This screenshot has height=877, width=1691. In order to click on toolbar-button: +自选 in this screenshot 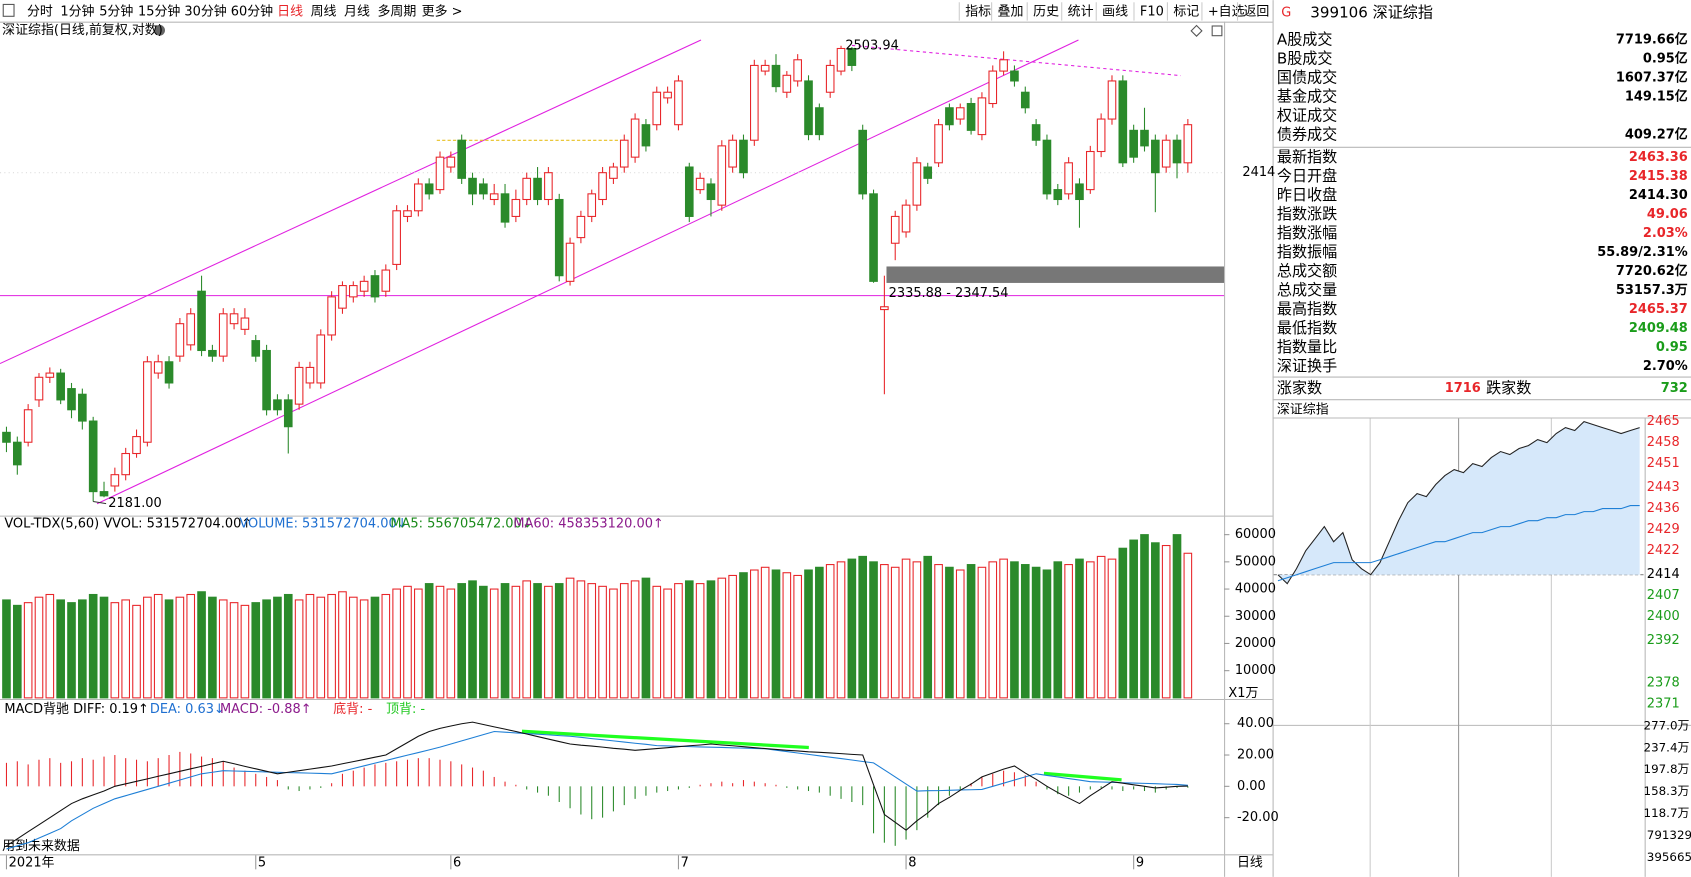, I will do `click(1226, 11)`.